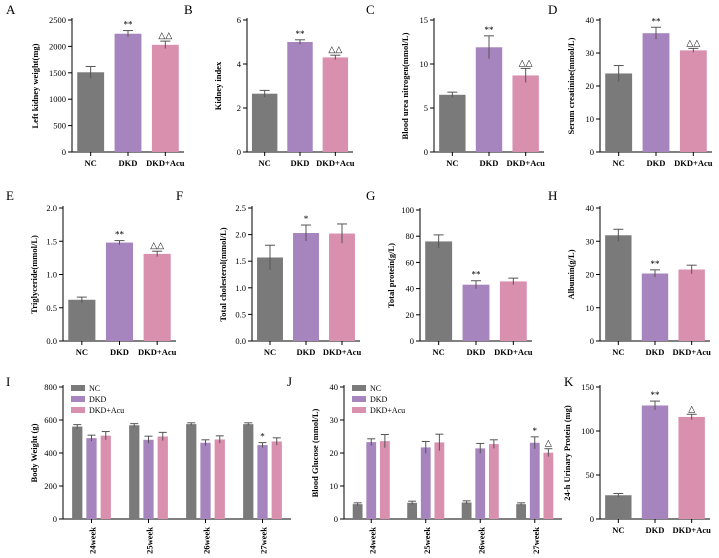  Describe the element at coordinates (55, 519) in the screenshot. I see `panel-i-ytick-label: 0` at that location.